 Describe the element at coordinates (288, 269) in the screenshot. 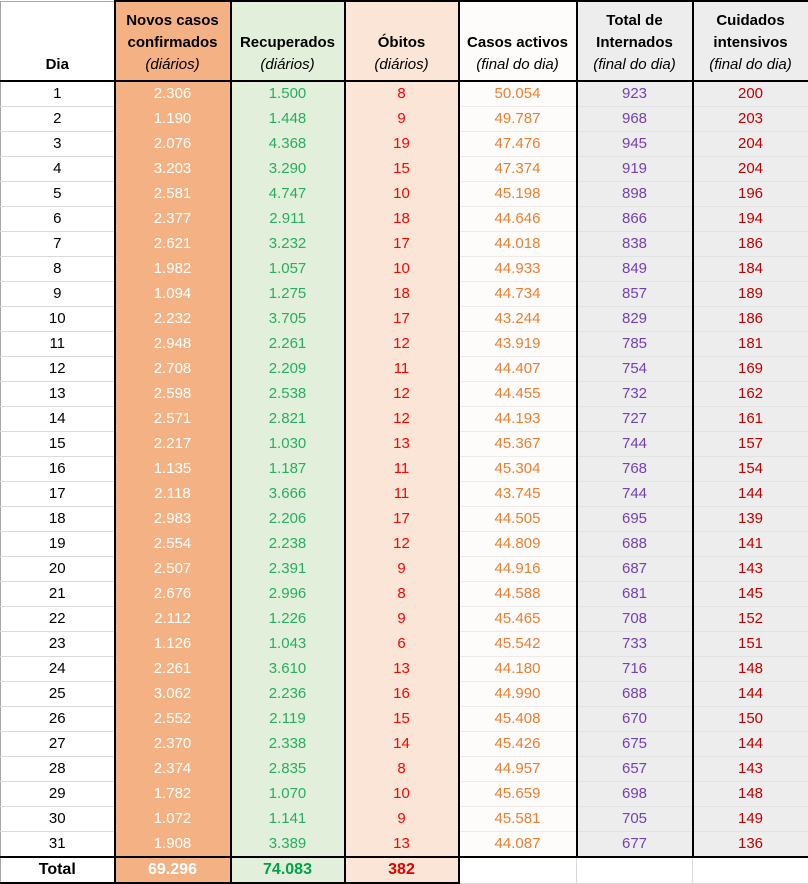

I see `cell-recuperados: 1.057` at that location.